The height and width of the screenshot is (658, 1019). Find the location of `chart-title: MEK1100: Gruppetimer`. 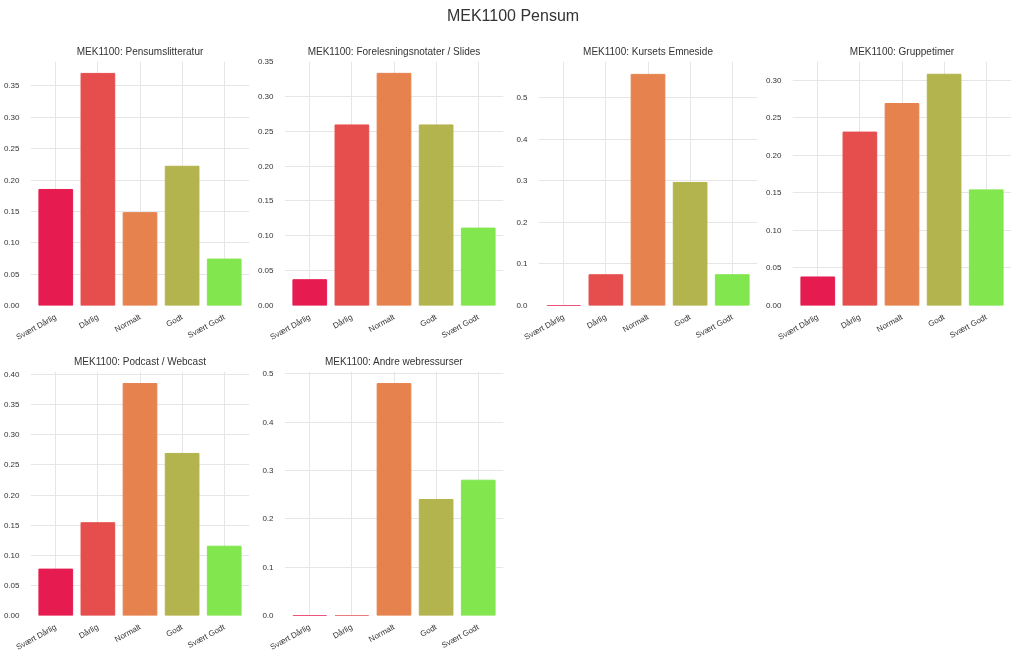

chart-title: MEK1100: Gruppetimer is located at coordinates (902, 51).